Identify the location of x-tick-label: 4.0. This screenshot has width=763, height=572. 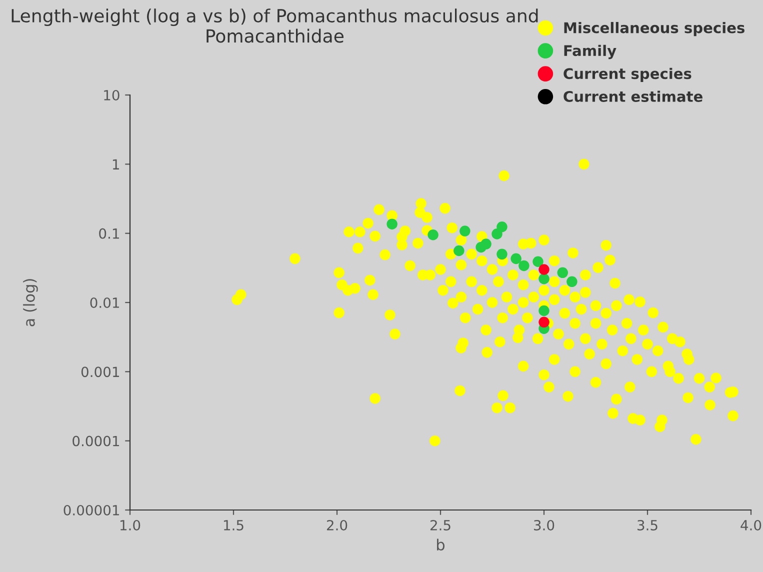
(751, 525).